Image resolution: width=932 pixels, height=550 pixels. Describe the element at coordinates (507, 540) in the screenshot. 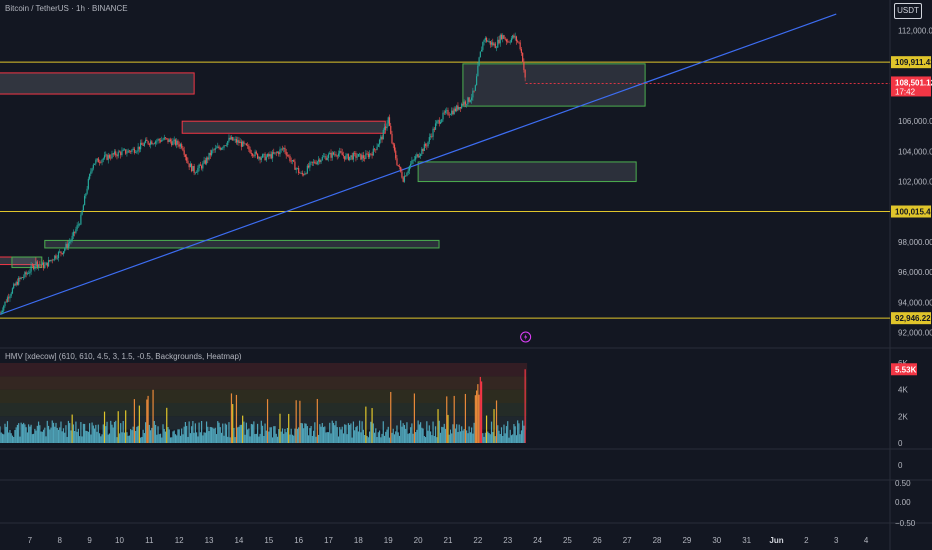

I see `time-tick-label: 23` at that location.